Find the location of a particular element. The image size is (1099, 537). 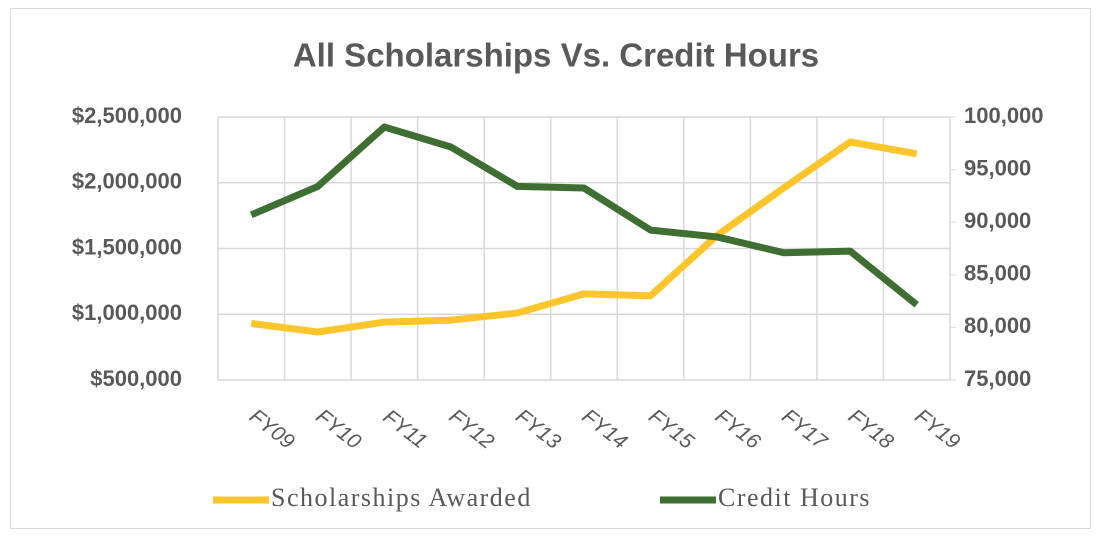

legend-label: Credit Hours is located at coordinates (794, 497).